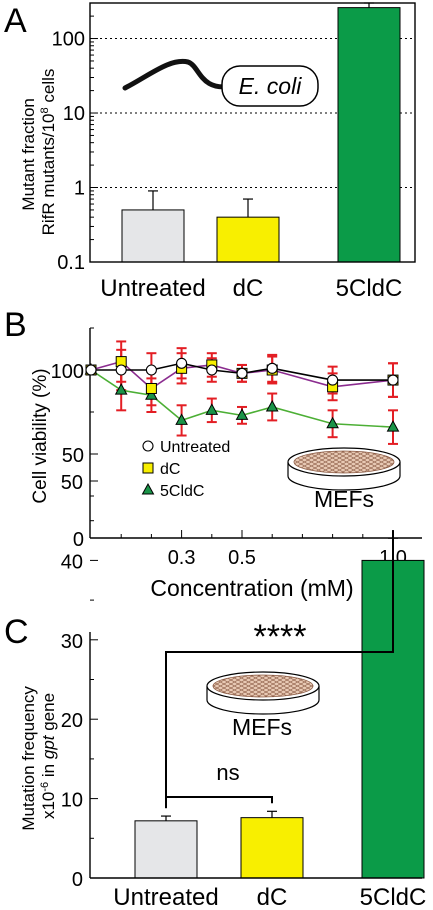 This screenshot has width=433, height=910. What do you see at coordinates (369, 288) in the screenshot?
I see `panel-a-category-label: 5CldC` at bounding box center [369, 288].